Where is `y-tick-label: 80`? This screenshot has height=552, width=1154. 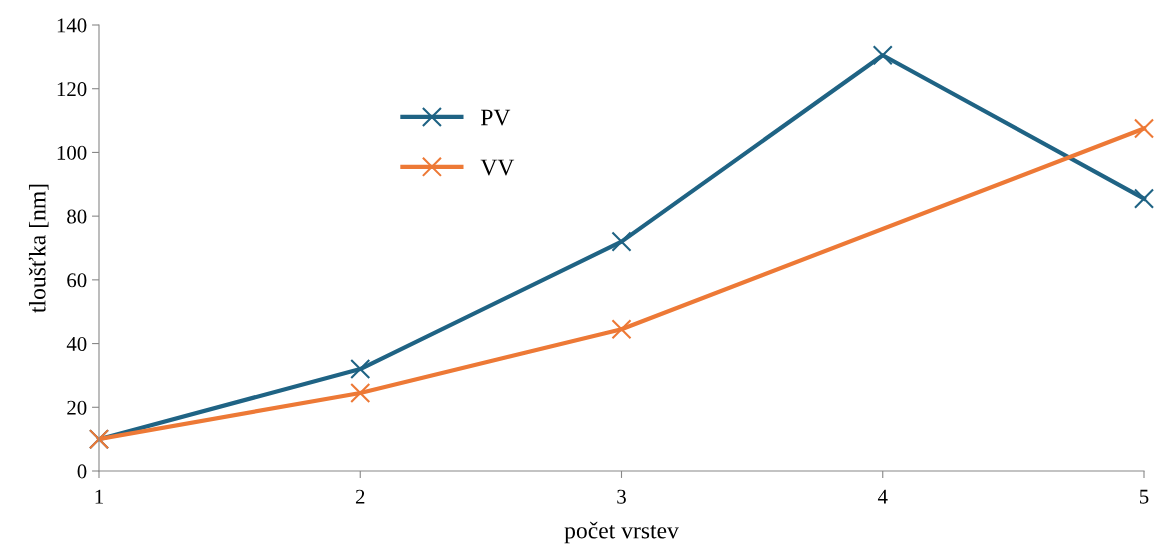 y-tick-label: 80 is located at coordinates (77, 216).